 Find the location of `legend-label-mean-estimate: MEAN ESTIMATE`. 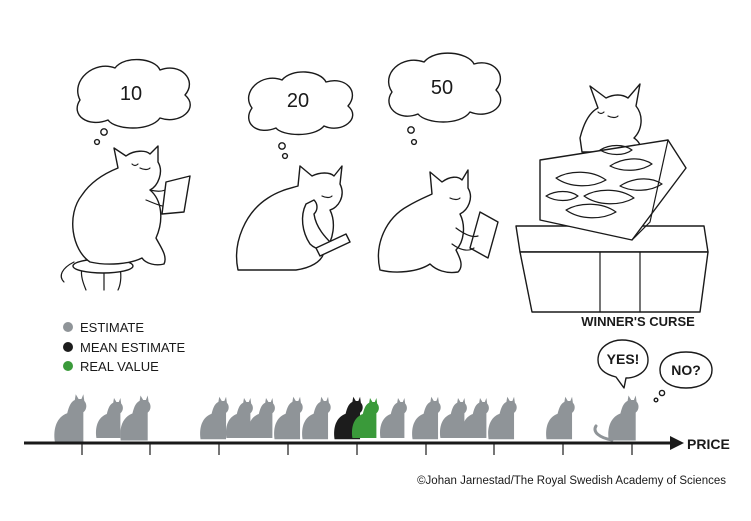

legend-label-mean-estimate: MEAN ESTIMATE is located at coordinates (133, 347).